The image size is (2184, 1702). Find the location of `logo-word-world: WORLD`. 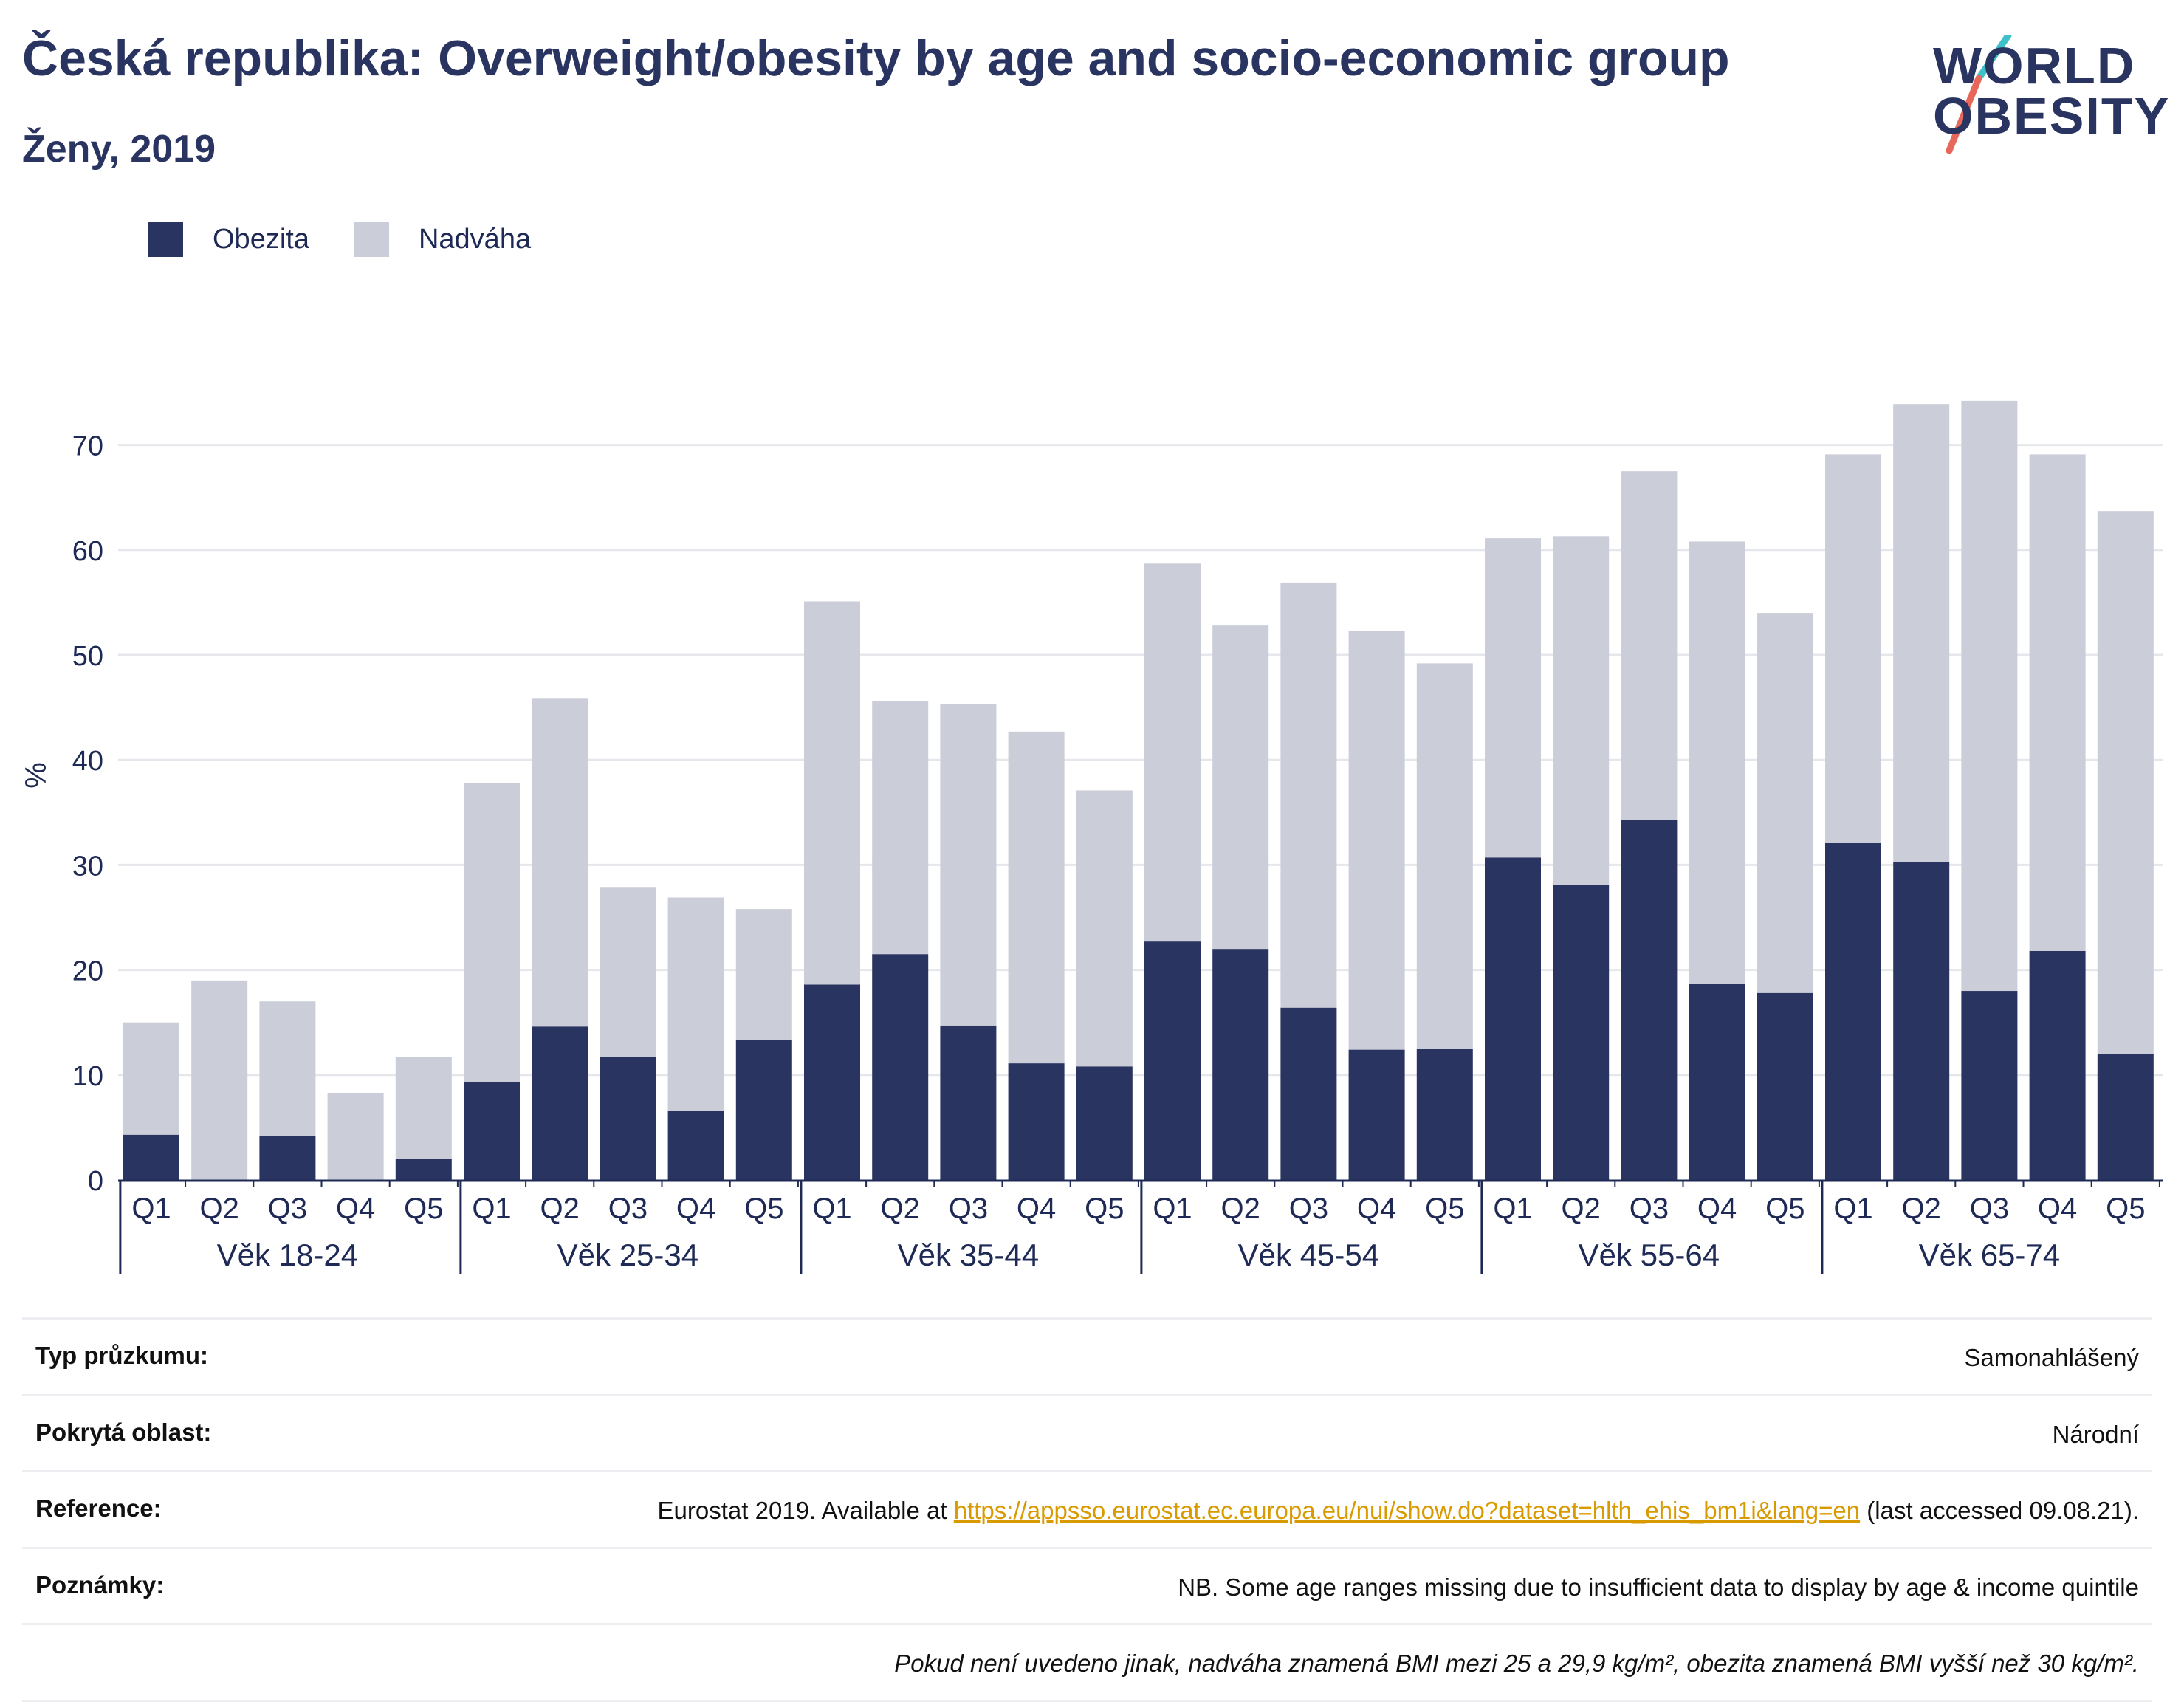

logo-word-world: WORLD is located at coordinates (2035, 66).